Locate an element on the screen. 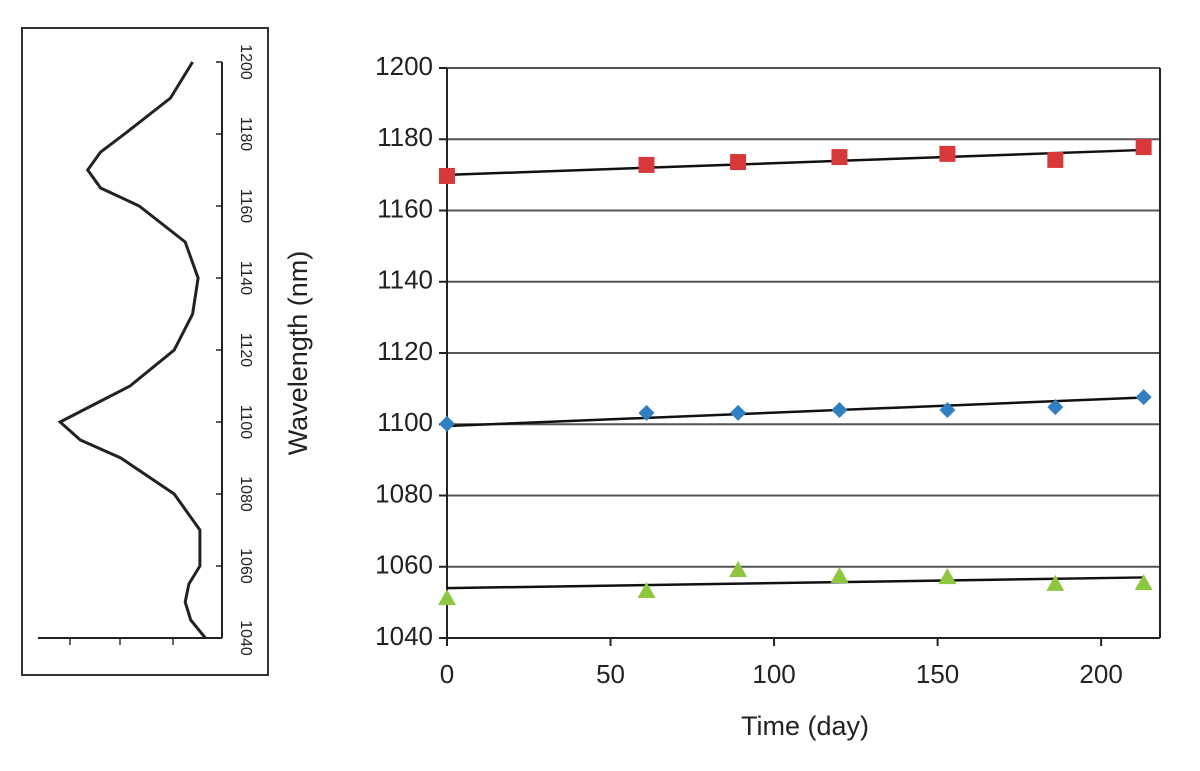  x-tick-label: 100 is located at coordinates (773, 674).